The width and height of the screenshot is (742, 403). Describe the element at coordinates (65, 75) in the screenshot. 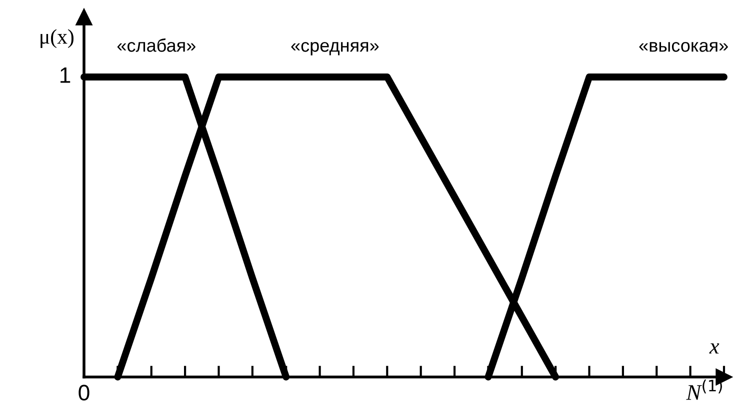

I see `text: 1` at that location.